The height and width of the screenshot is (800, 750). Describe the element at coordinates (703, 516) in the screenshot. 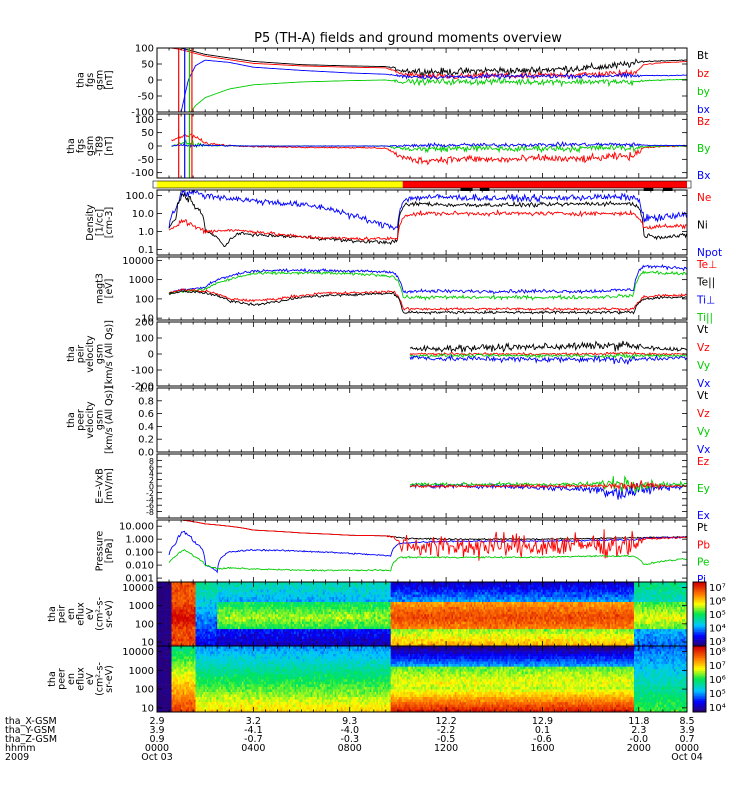

I see `legend-label: Ex` at that location.